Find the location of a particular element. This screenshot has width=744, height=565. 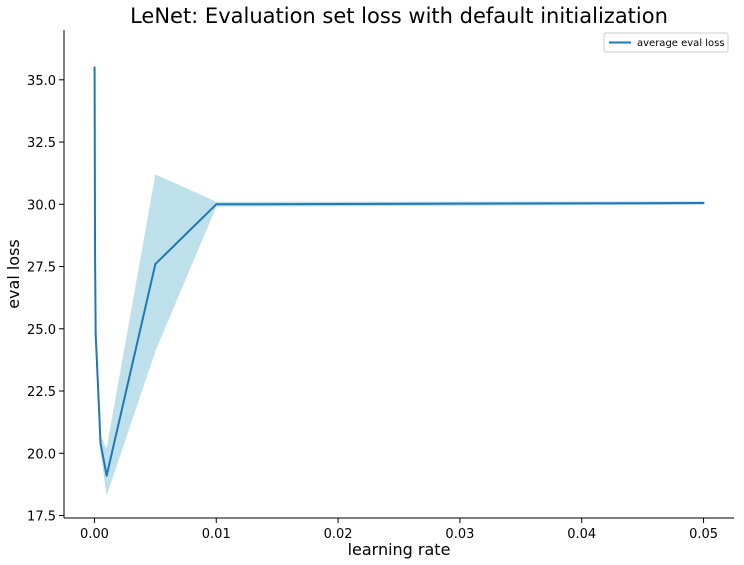

y-axis-ticks: 17.5 20.0 22.5 25.0 27.5 30.0 32.5 35.0 is located at coordinates (45, 299).